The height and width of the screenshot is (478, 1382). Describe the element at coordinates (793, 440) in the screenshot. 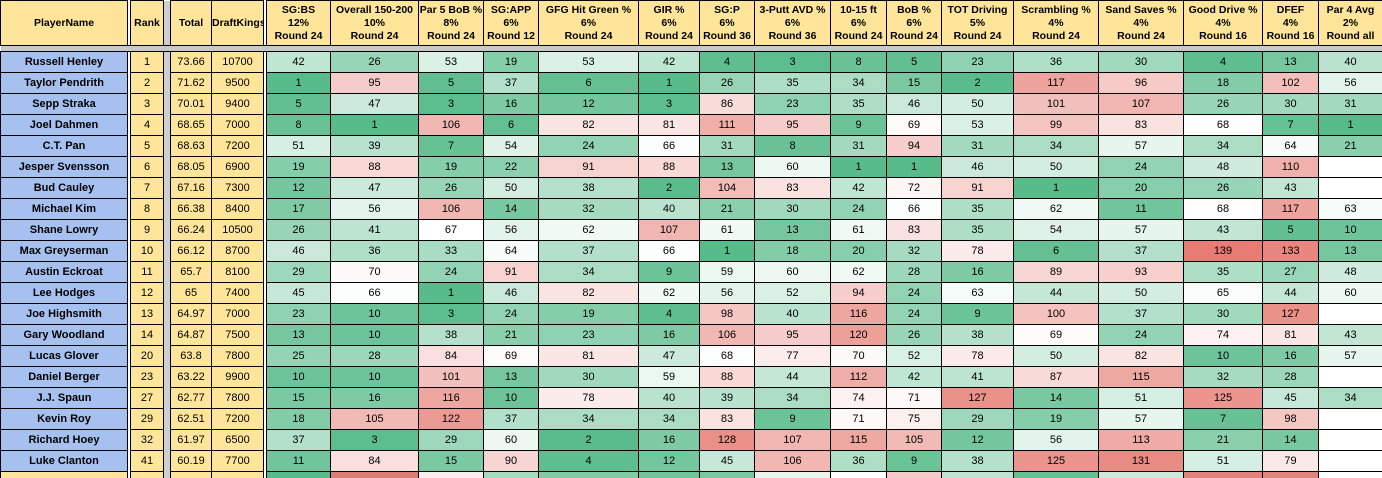

I see `cell-putt3: 107` at that location.